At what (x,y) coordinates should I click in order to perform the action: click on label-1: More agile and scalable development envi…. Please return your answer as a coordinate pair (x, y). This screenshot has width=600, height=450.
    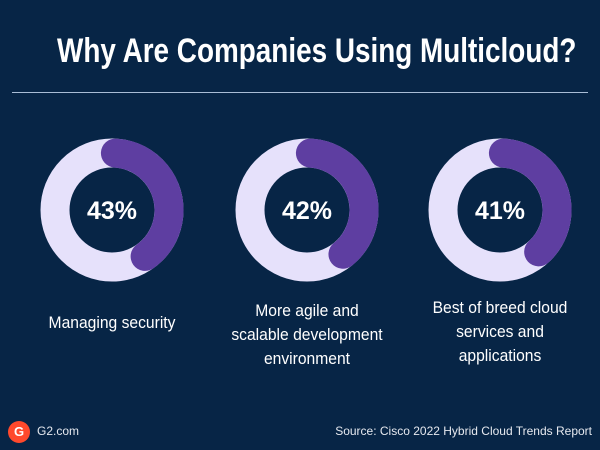
    Looking at the image, I should click on (307, 335).